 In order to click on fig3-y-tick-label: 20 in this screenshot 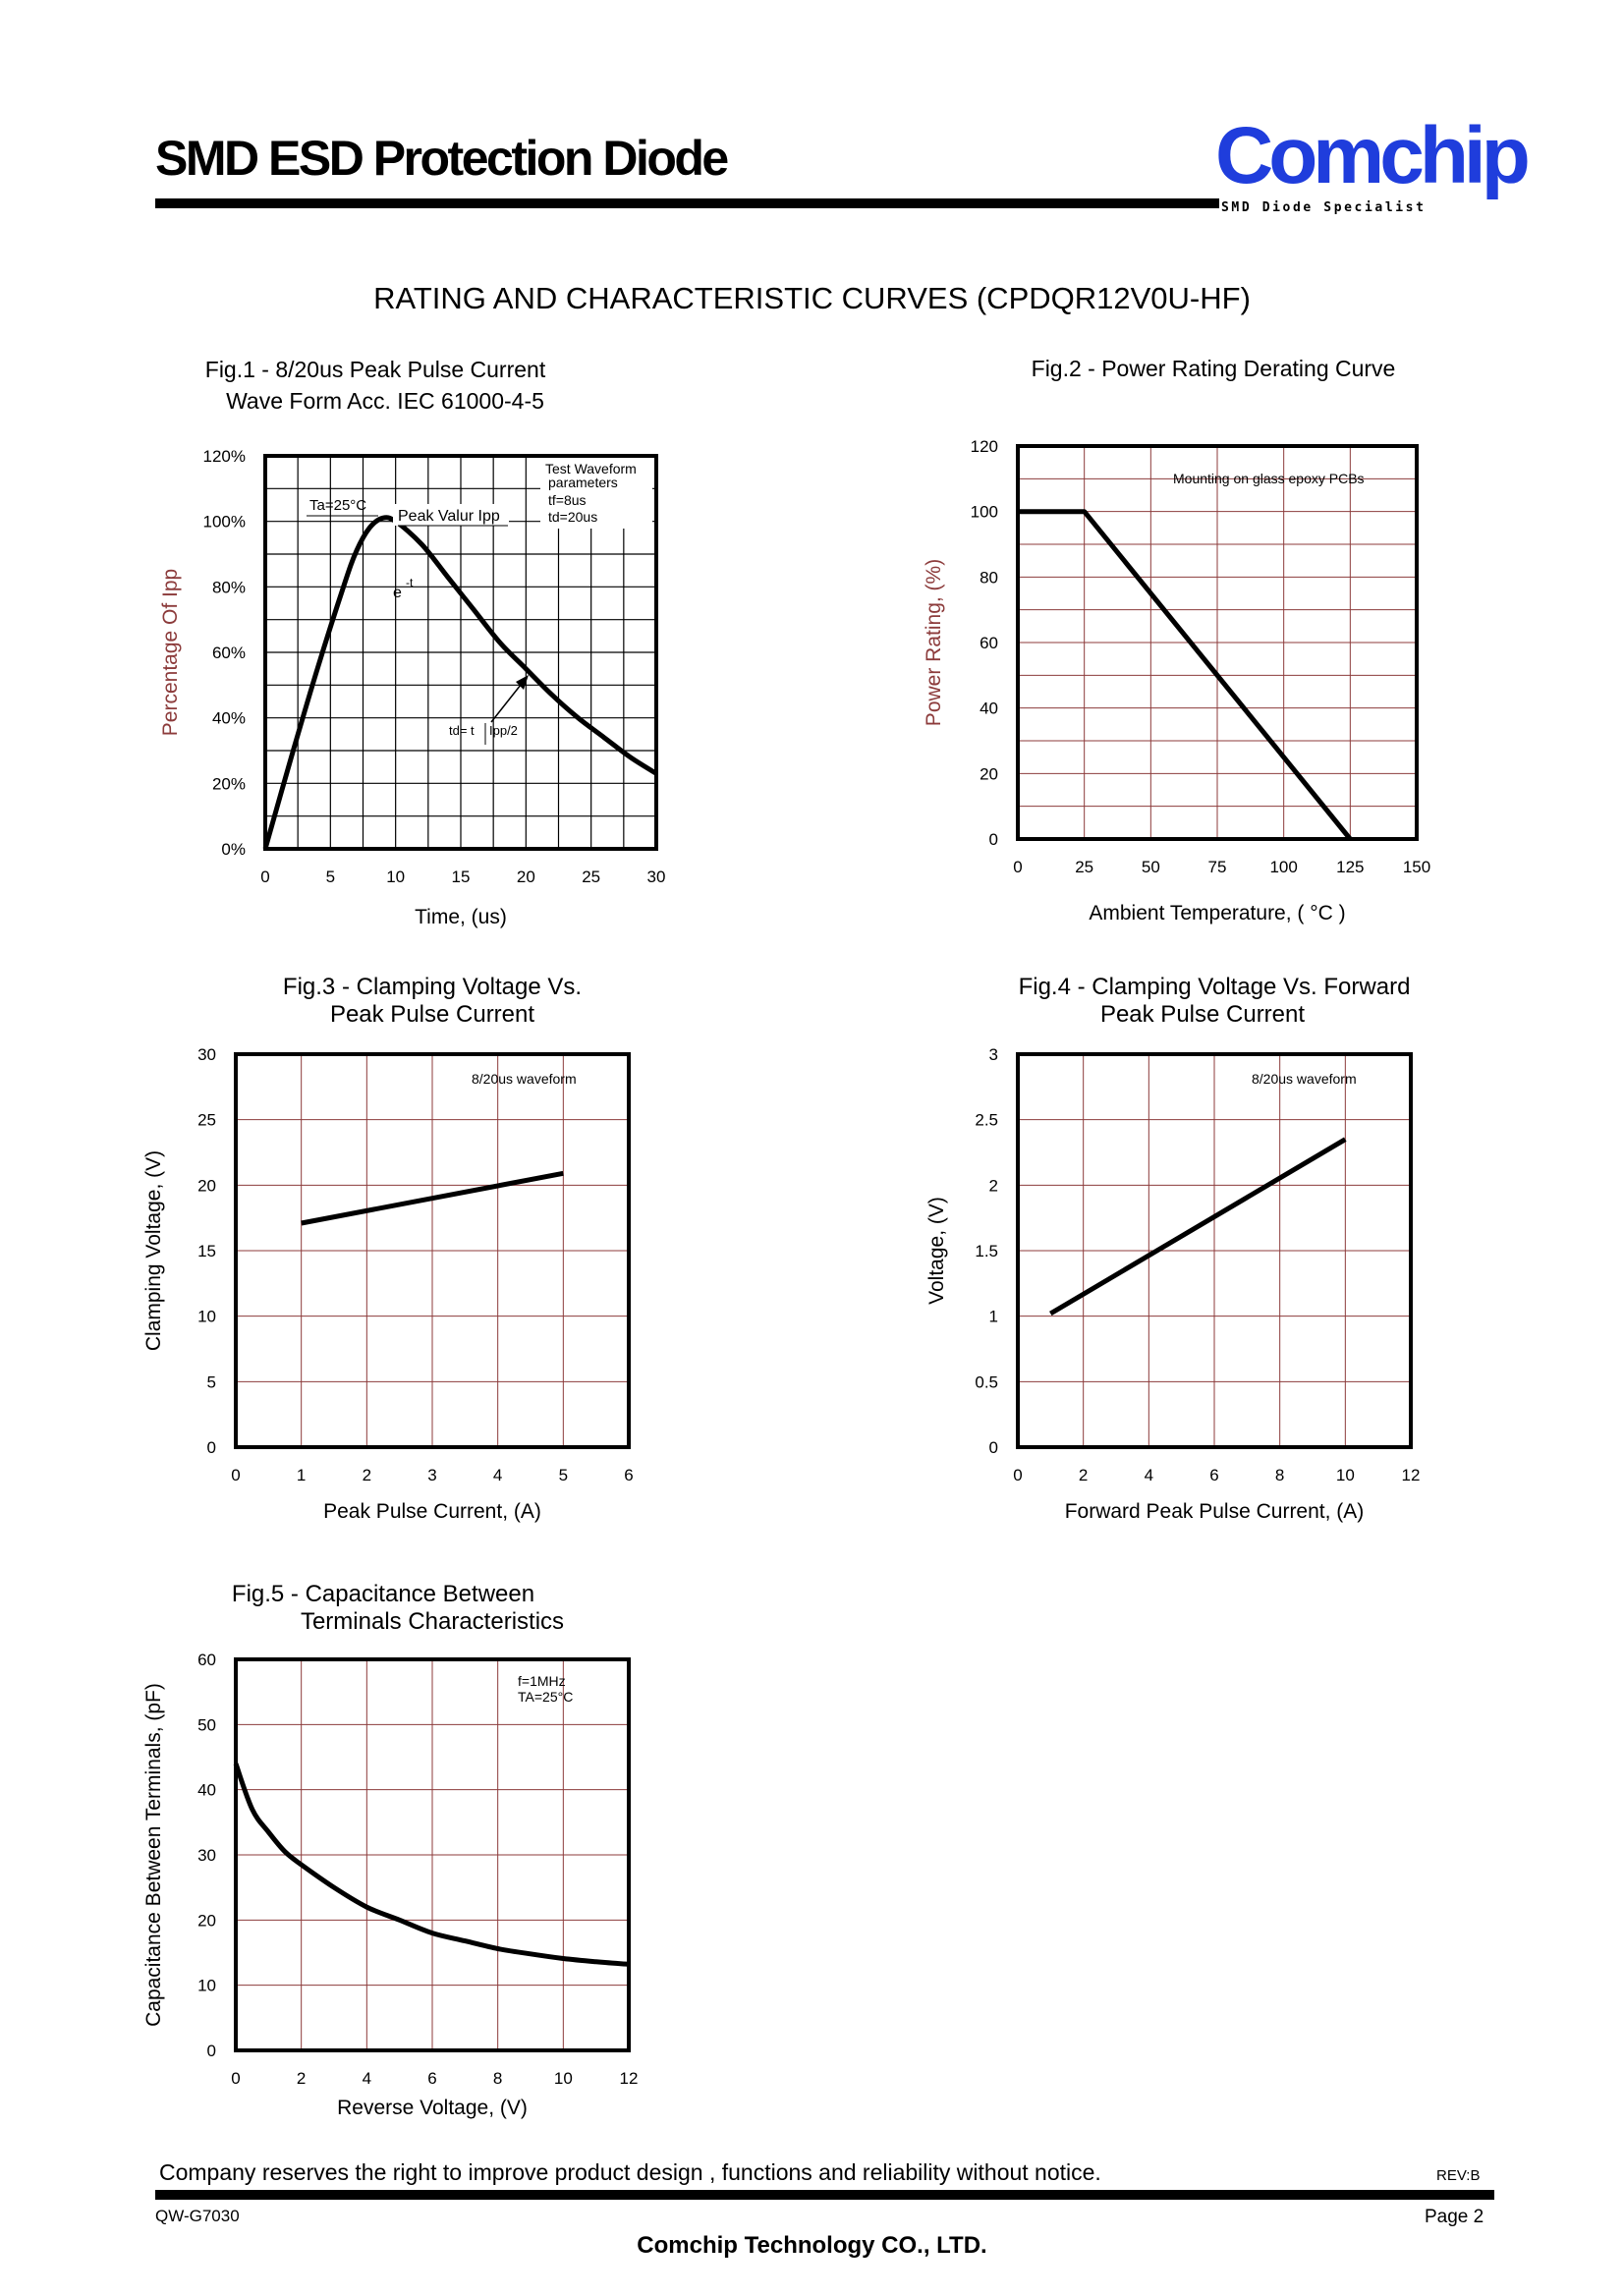, I will do `click(206, 1185)`.